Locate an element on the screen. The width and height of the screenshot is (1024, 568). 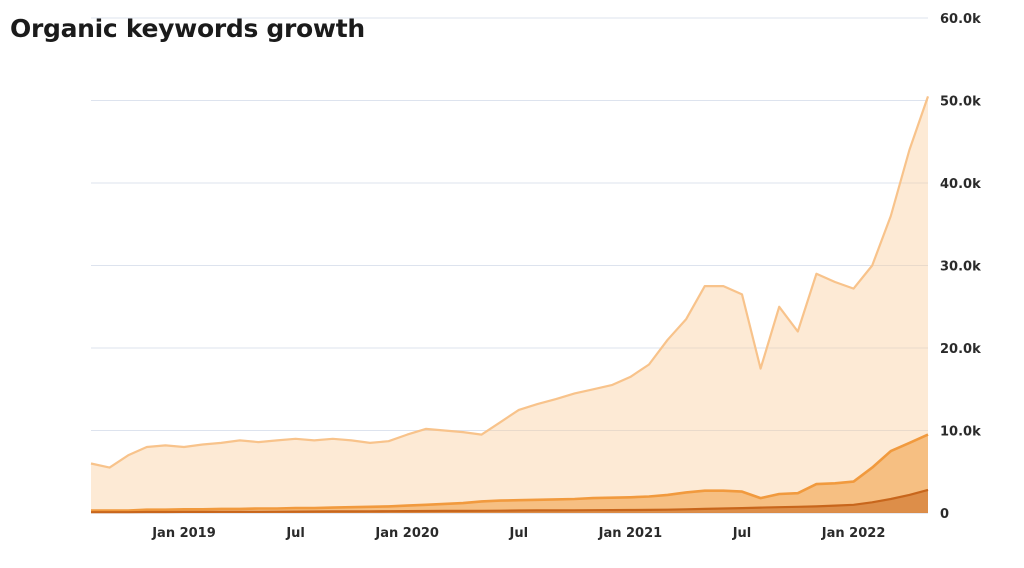
y-axis-ticks: 0 10.0k 20.0k 30.0k 40.0k 50.0k 60.0k is located at coordinates (960, 267).